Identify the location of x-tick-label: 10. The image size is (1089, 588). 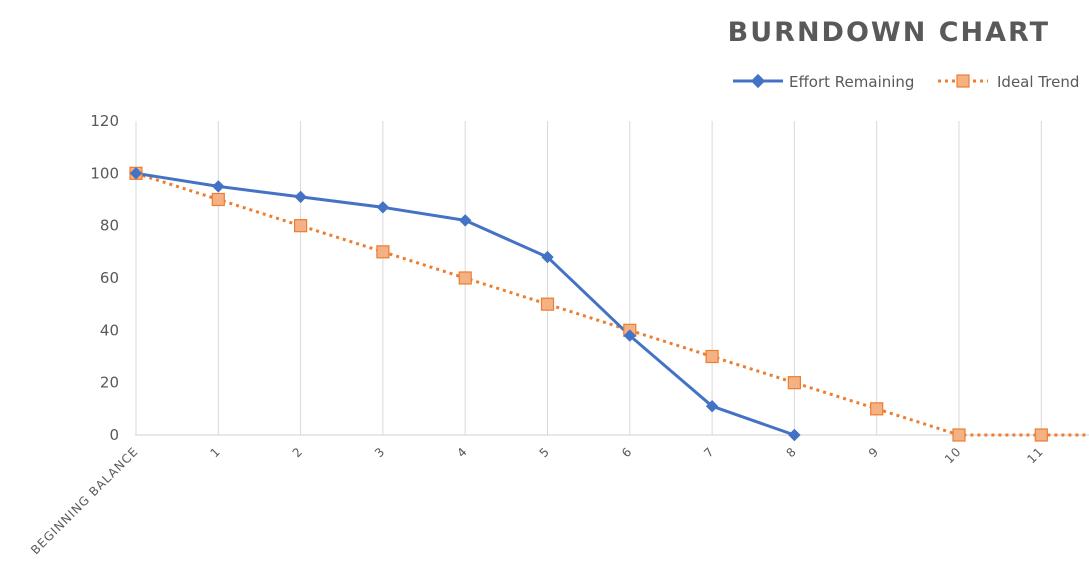
(953, 455).